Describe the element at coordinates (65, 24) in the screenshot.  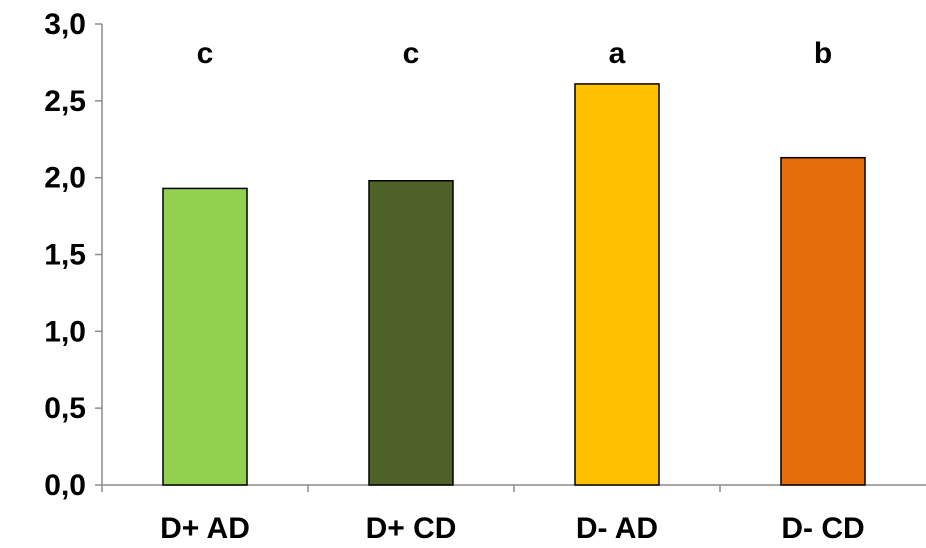
I see `y-tick-label: 3,0` at that location.